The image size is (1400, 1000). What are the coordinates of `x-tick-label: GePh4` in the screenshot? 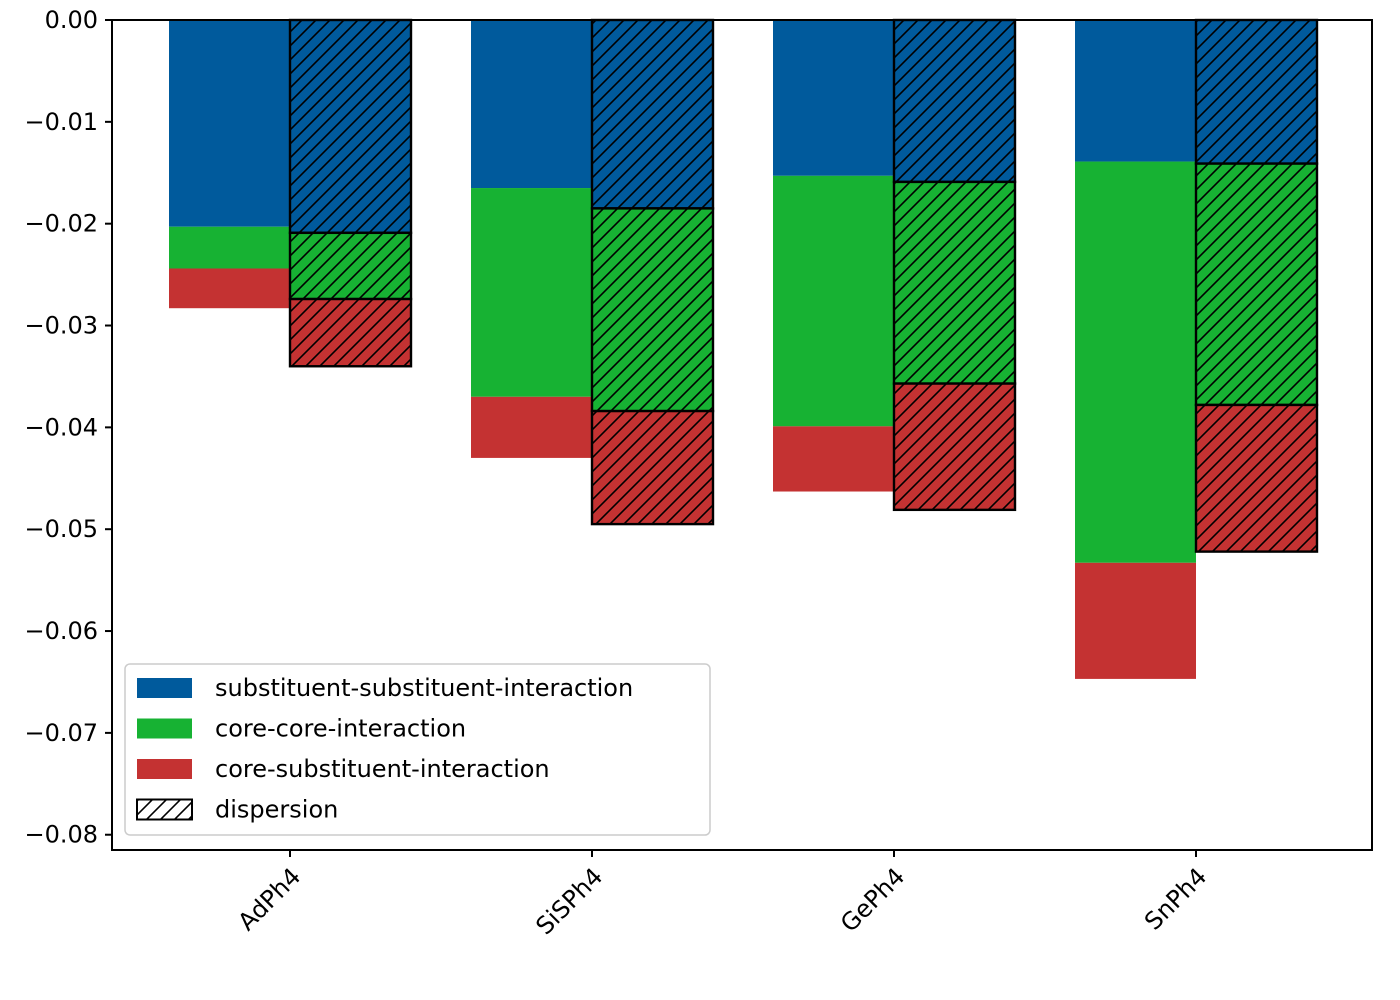 It's located at (872, 899).